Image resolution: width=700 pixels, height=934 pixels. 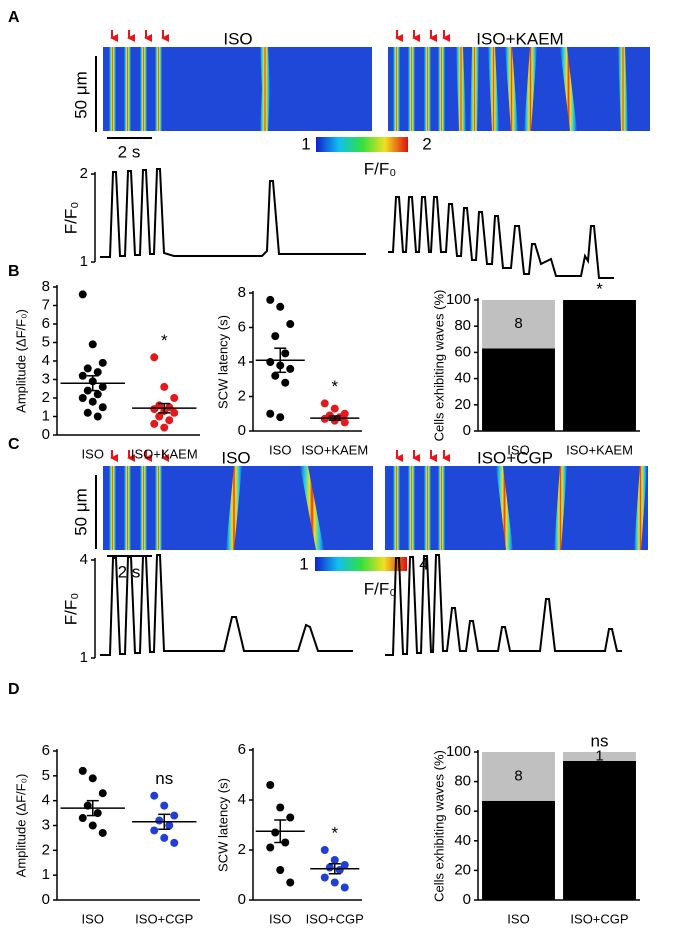 What do you see at coordinates (519, 38) in the screenshot?
I see `image-title: ISO+KAEM` at bounding box center [519, 38].